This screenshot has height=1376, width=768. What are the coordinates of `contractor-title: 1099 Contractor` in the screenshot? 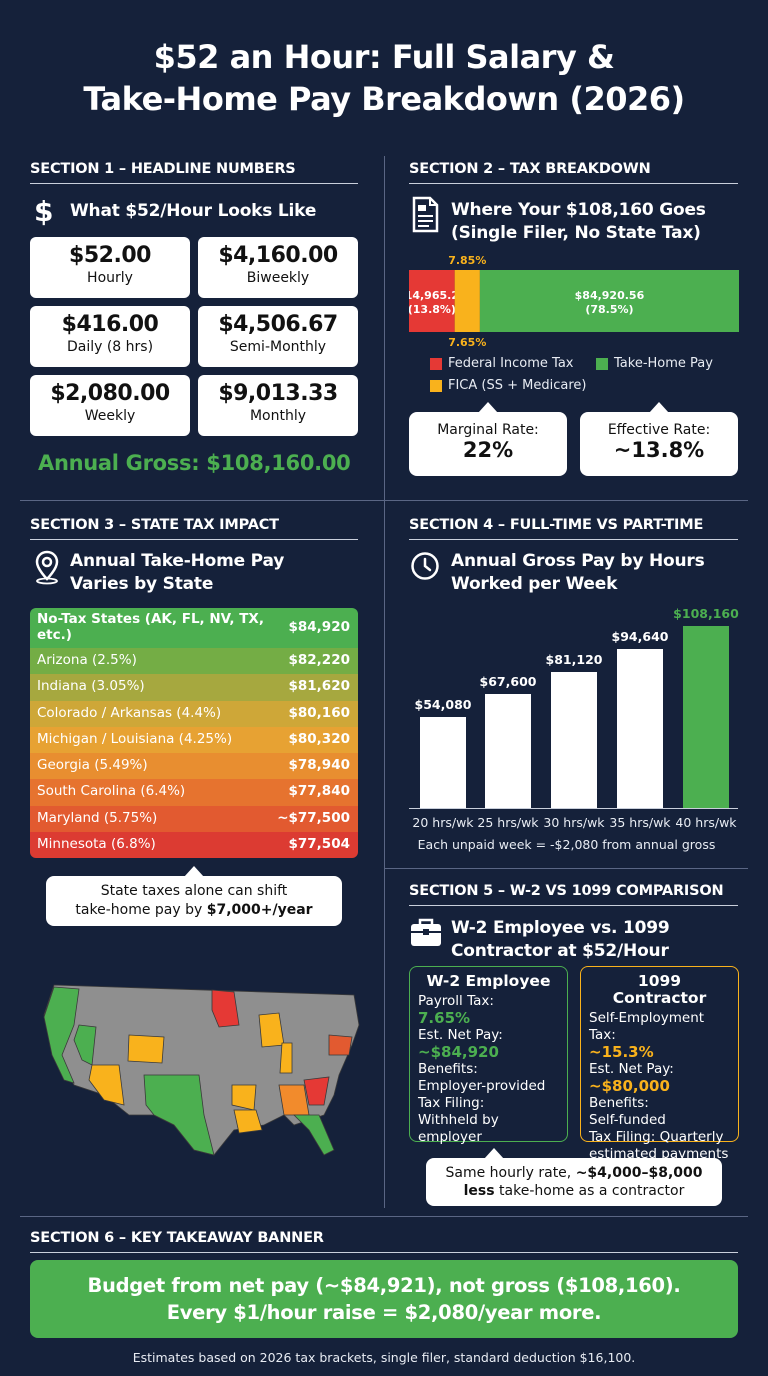 It's located at (659, 989).